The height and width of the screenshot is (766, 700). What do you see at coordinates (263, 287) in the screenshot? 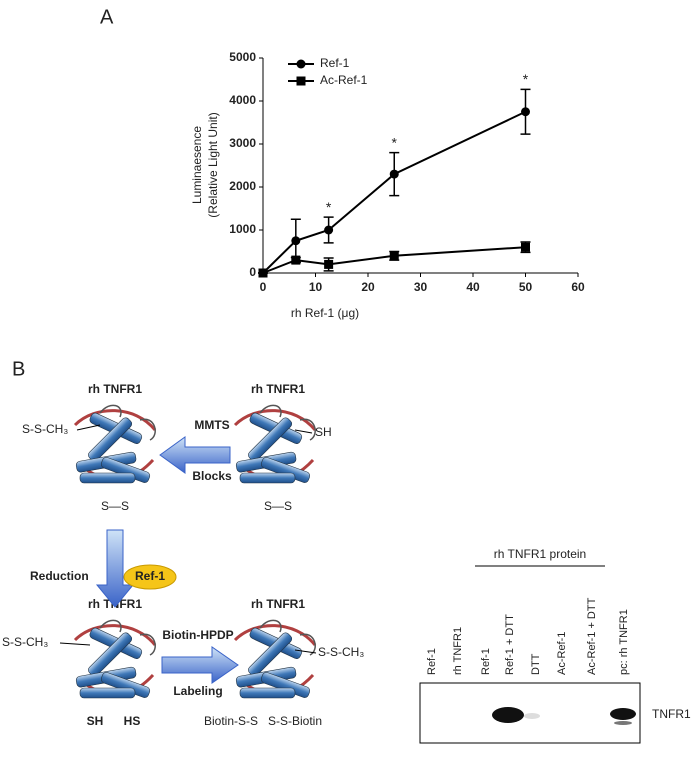
I see `x-tick-label: 0` at bounding box center [263, 287].